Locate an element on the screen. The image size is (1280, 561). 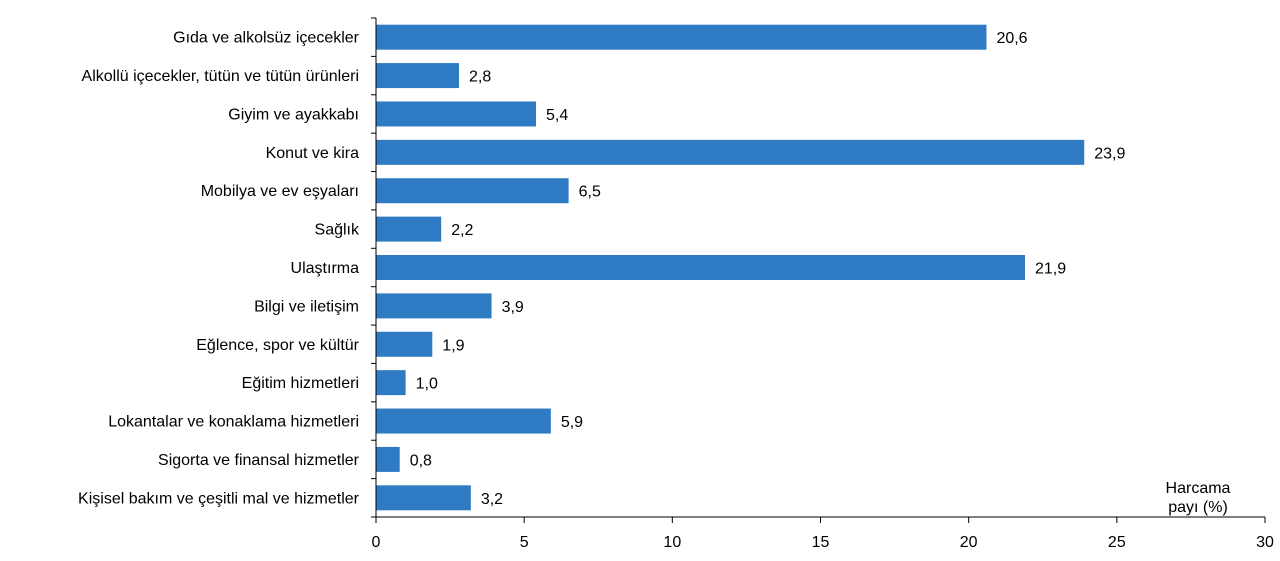
value-label: 5,4 is located at coordinates (557, 115).